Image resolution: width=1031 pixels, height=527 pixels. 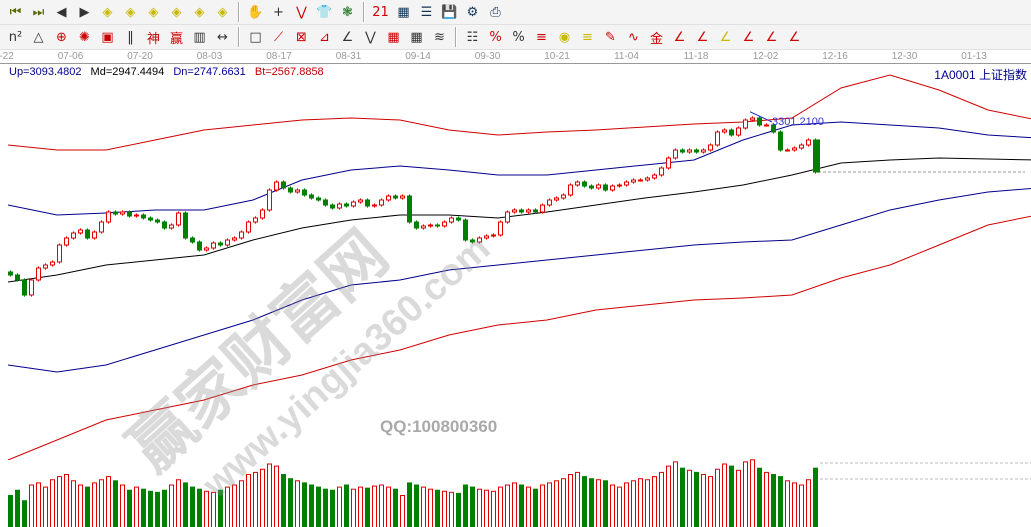 What do you see at coordinates (301, 12) in the screenshot?
I see `line-icon: ⋁` at bounding box center [301, 12].